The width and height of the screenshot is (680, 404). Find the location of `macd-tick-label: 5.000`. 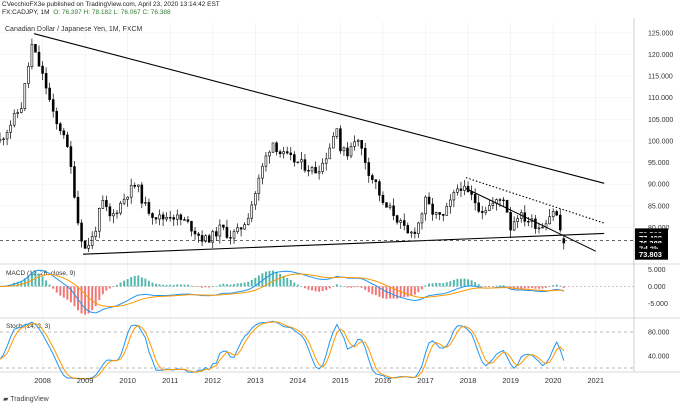

macd-tick-label: 5.000 is located at coordinates (657, 270).